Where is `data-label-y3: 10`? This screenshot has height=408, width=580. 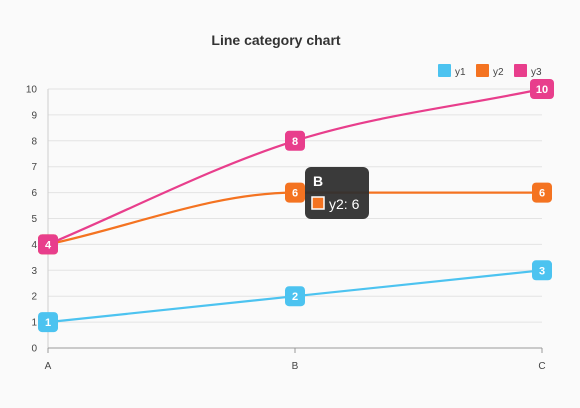
data-label-y3: 10 is located at coordinates (542, 89).